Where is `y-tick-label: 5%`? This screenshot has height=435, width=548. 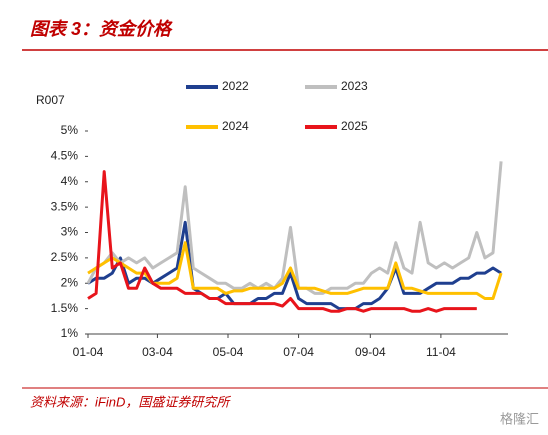
y-tick-label: 5% is located at coordinates (70, 130).